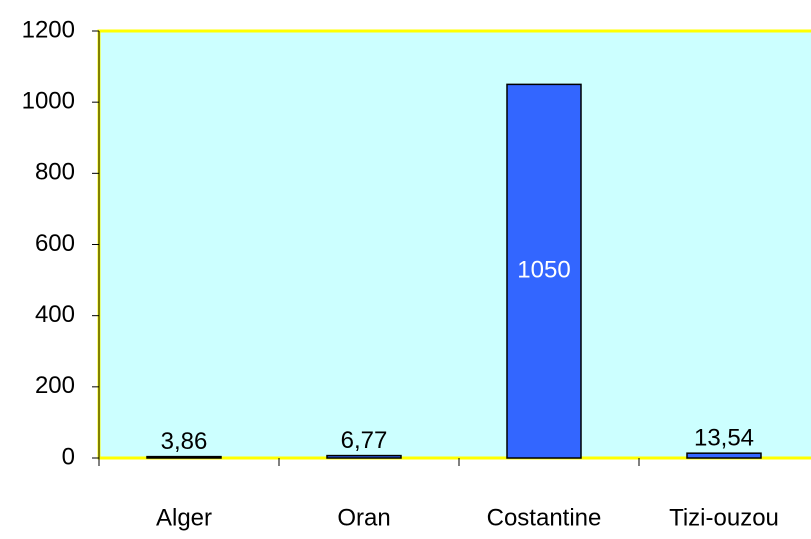 This screenshot has height=539, width=811. Describe the element at coordinates (55, 314) in the screenshot. I see `y-tick-label: 400` at that location.